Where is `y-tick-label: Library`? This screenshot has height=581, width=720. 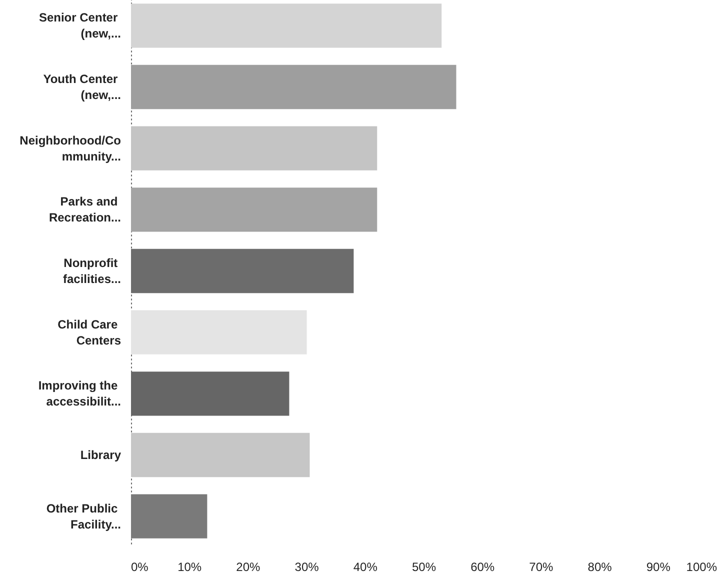
y-tick-label: Library is located at coordinates (101, 455).